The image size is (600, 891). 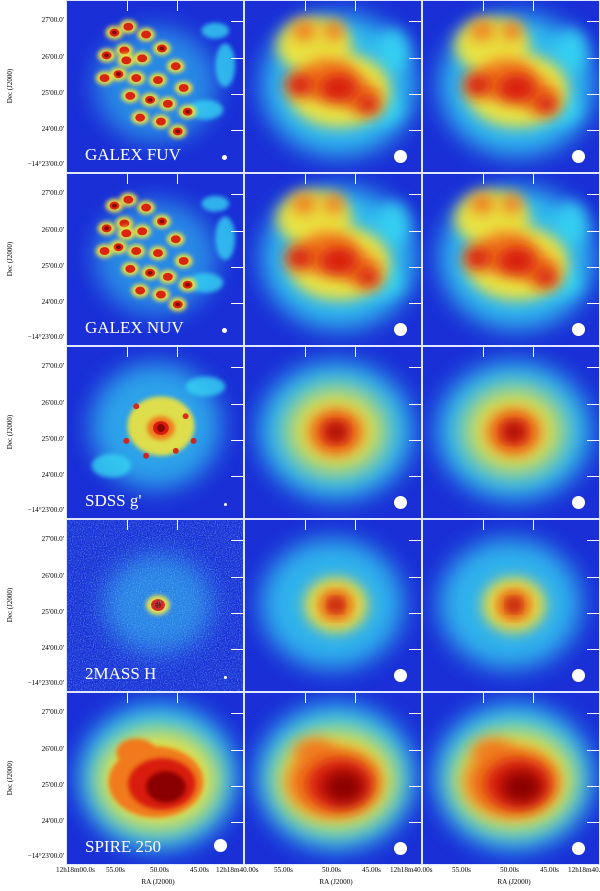 I want to click on ra-tick-label: 45.00s, so click(x=199, y=870).